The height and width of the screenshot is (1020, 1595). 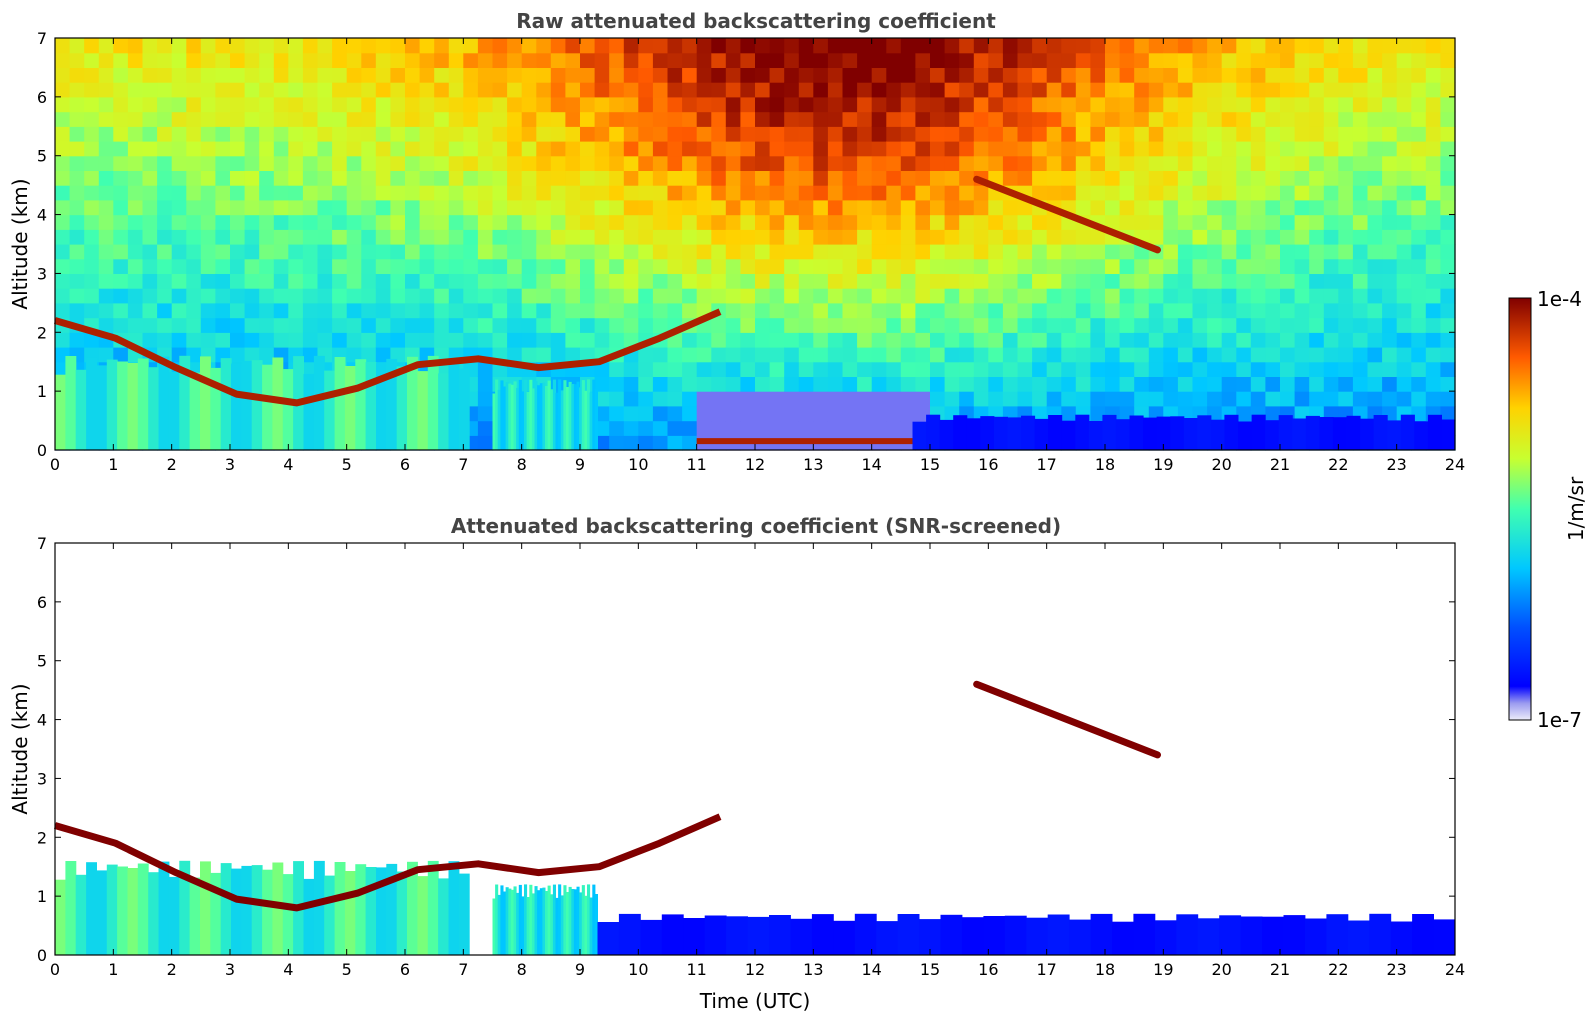 I want to click on x-tick-label: 22, so click(x=1338, y=464).